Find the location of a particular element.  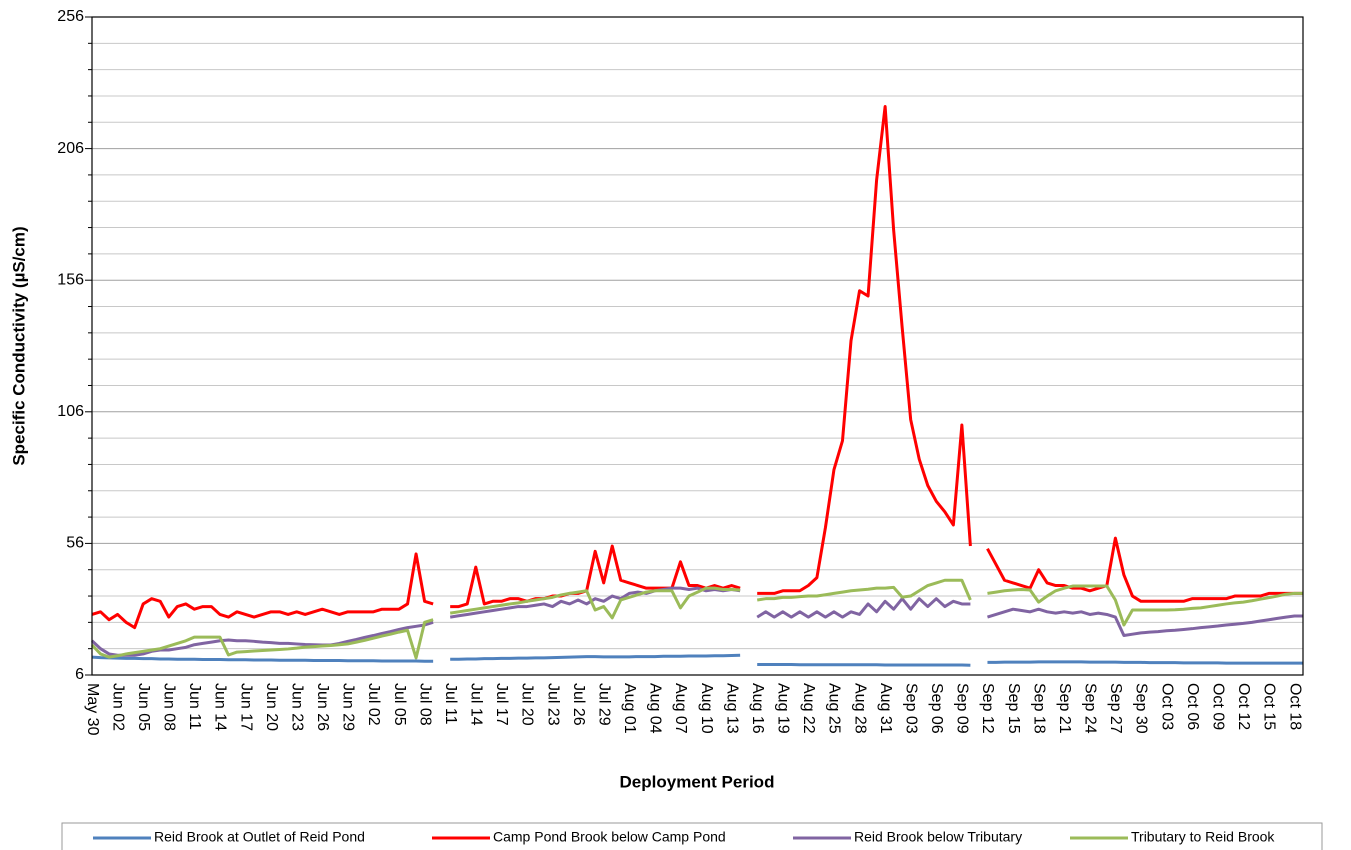

x-tick-label: Sep 03 is located at coordinates (910, 708).